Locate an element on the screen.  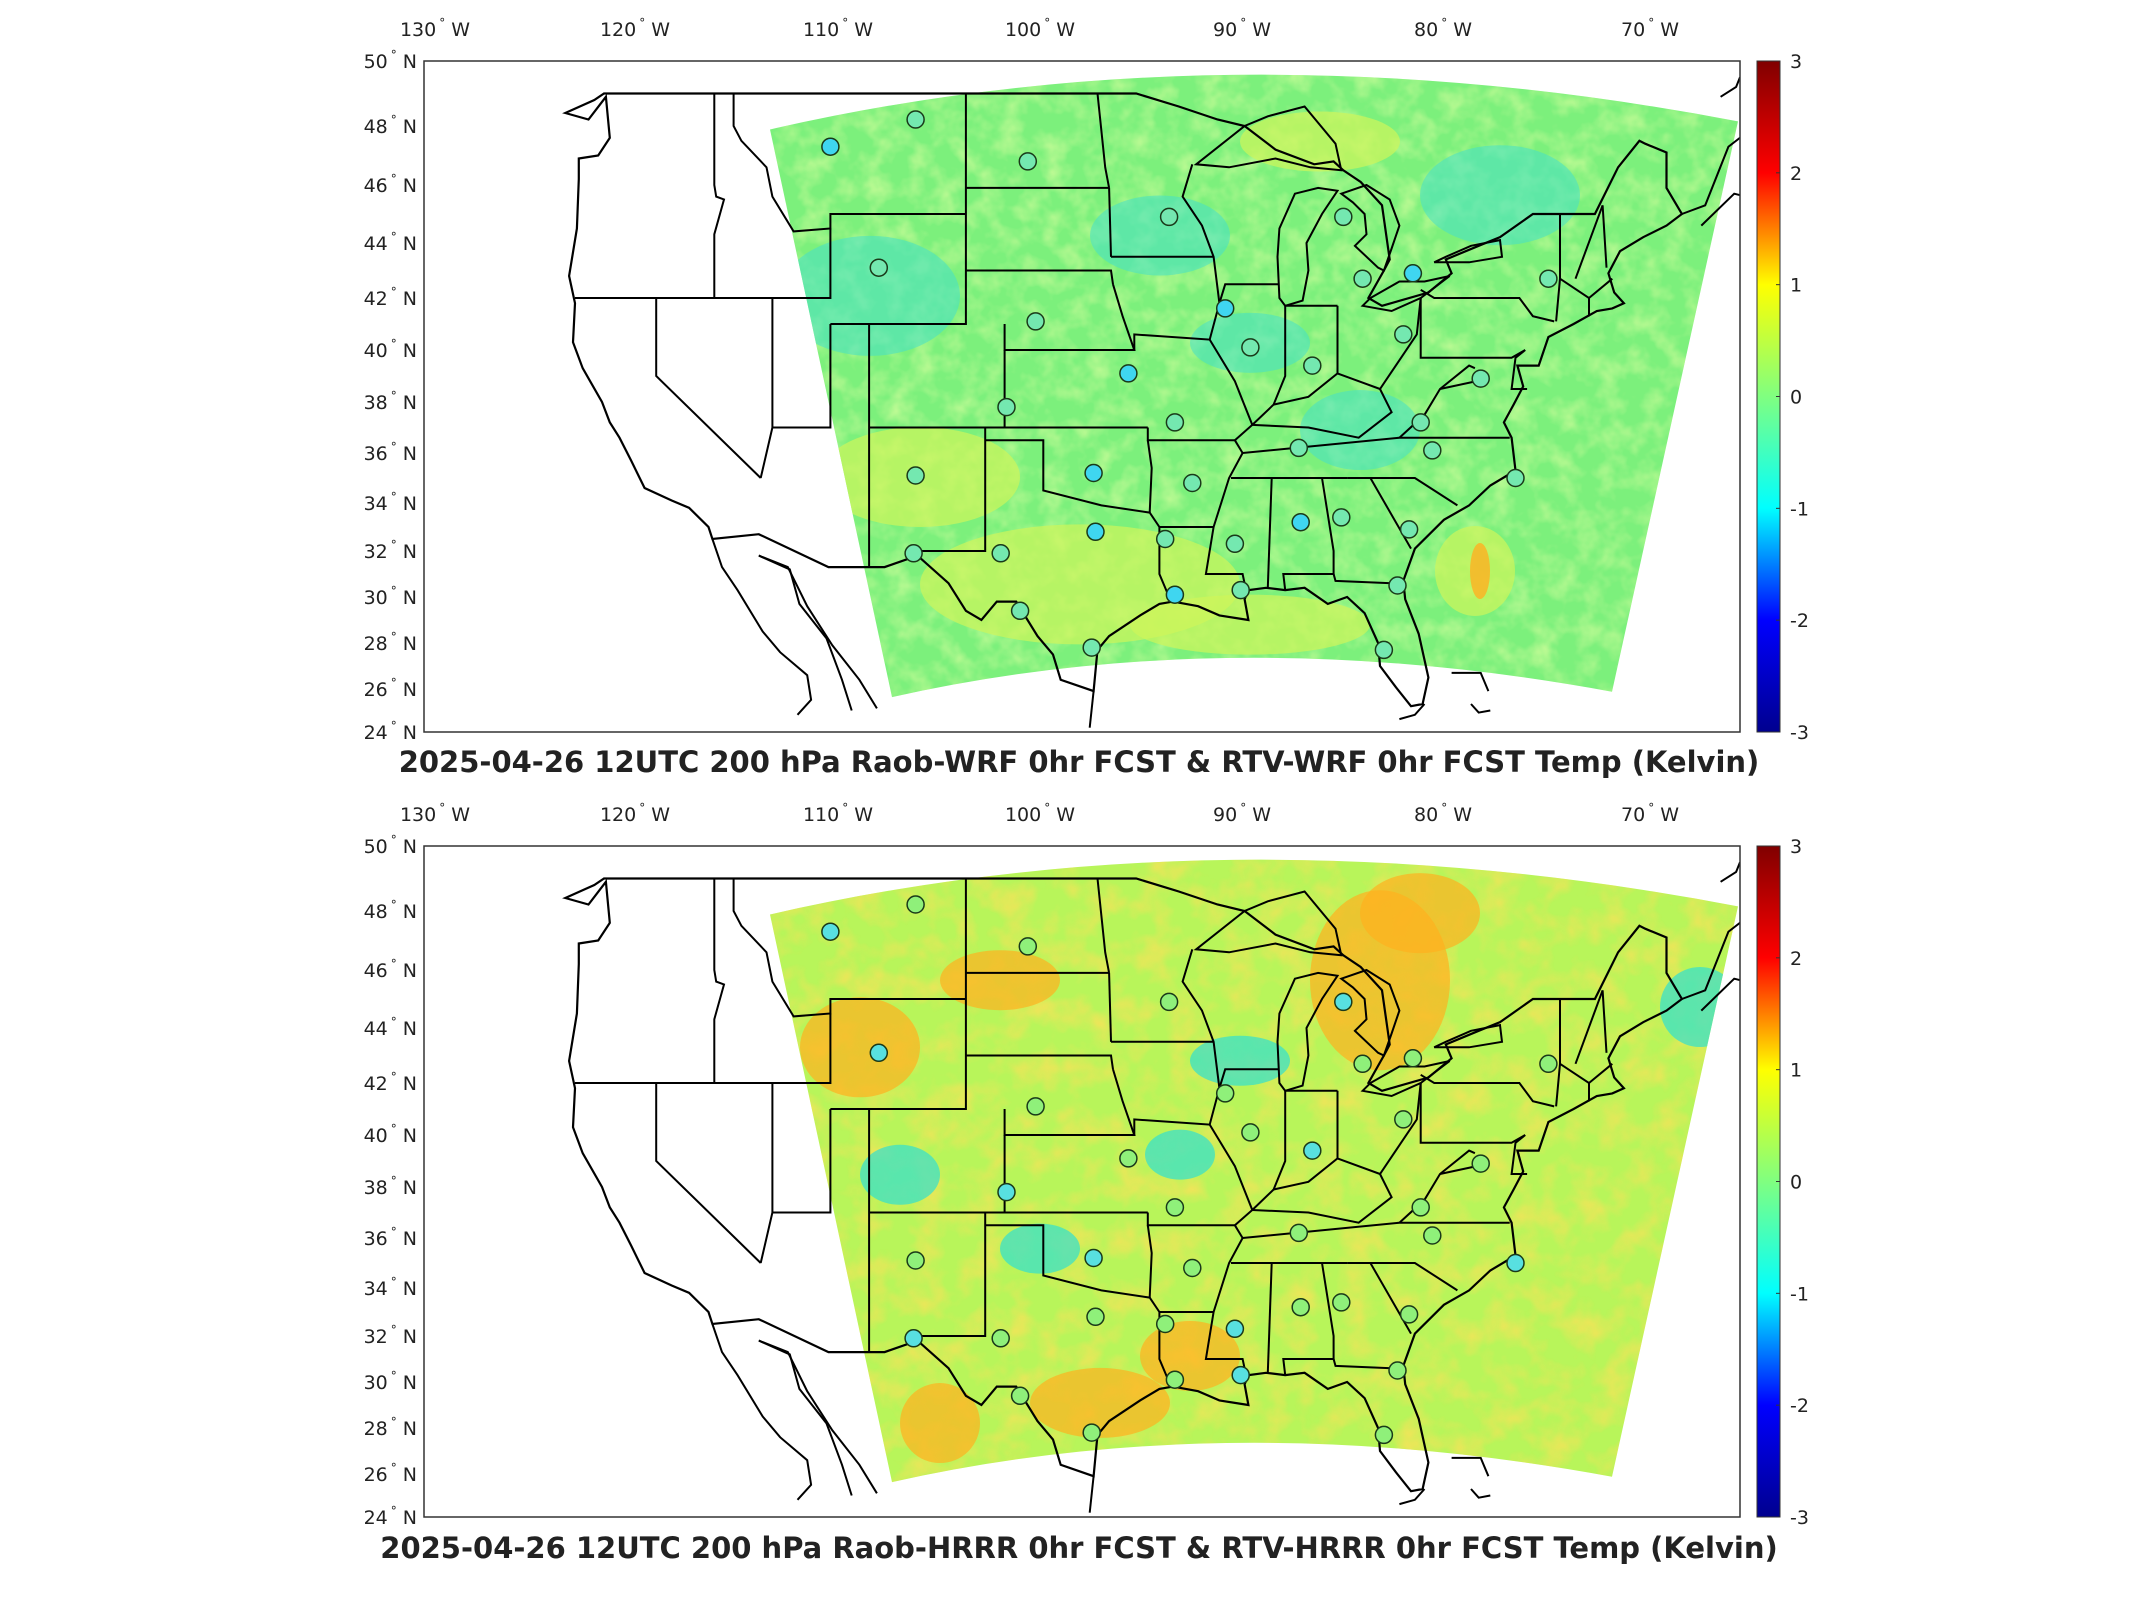
lat-tick-label: 28 ° N is located at coordinates (390, 1427).